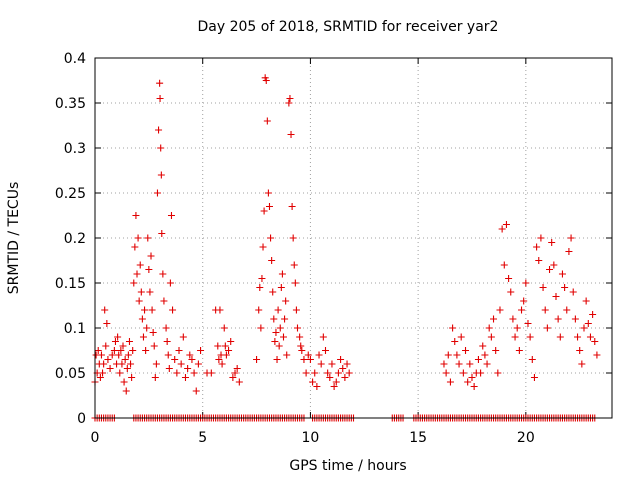 This screenshot has height=480, width=640. Describe the element at coordinates (75, 239) in the screenshot. I see `y-tick-label: 0.2` at that location.